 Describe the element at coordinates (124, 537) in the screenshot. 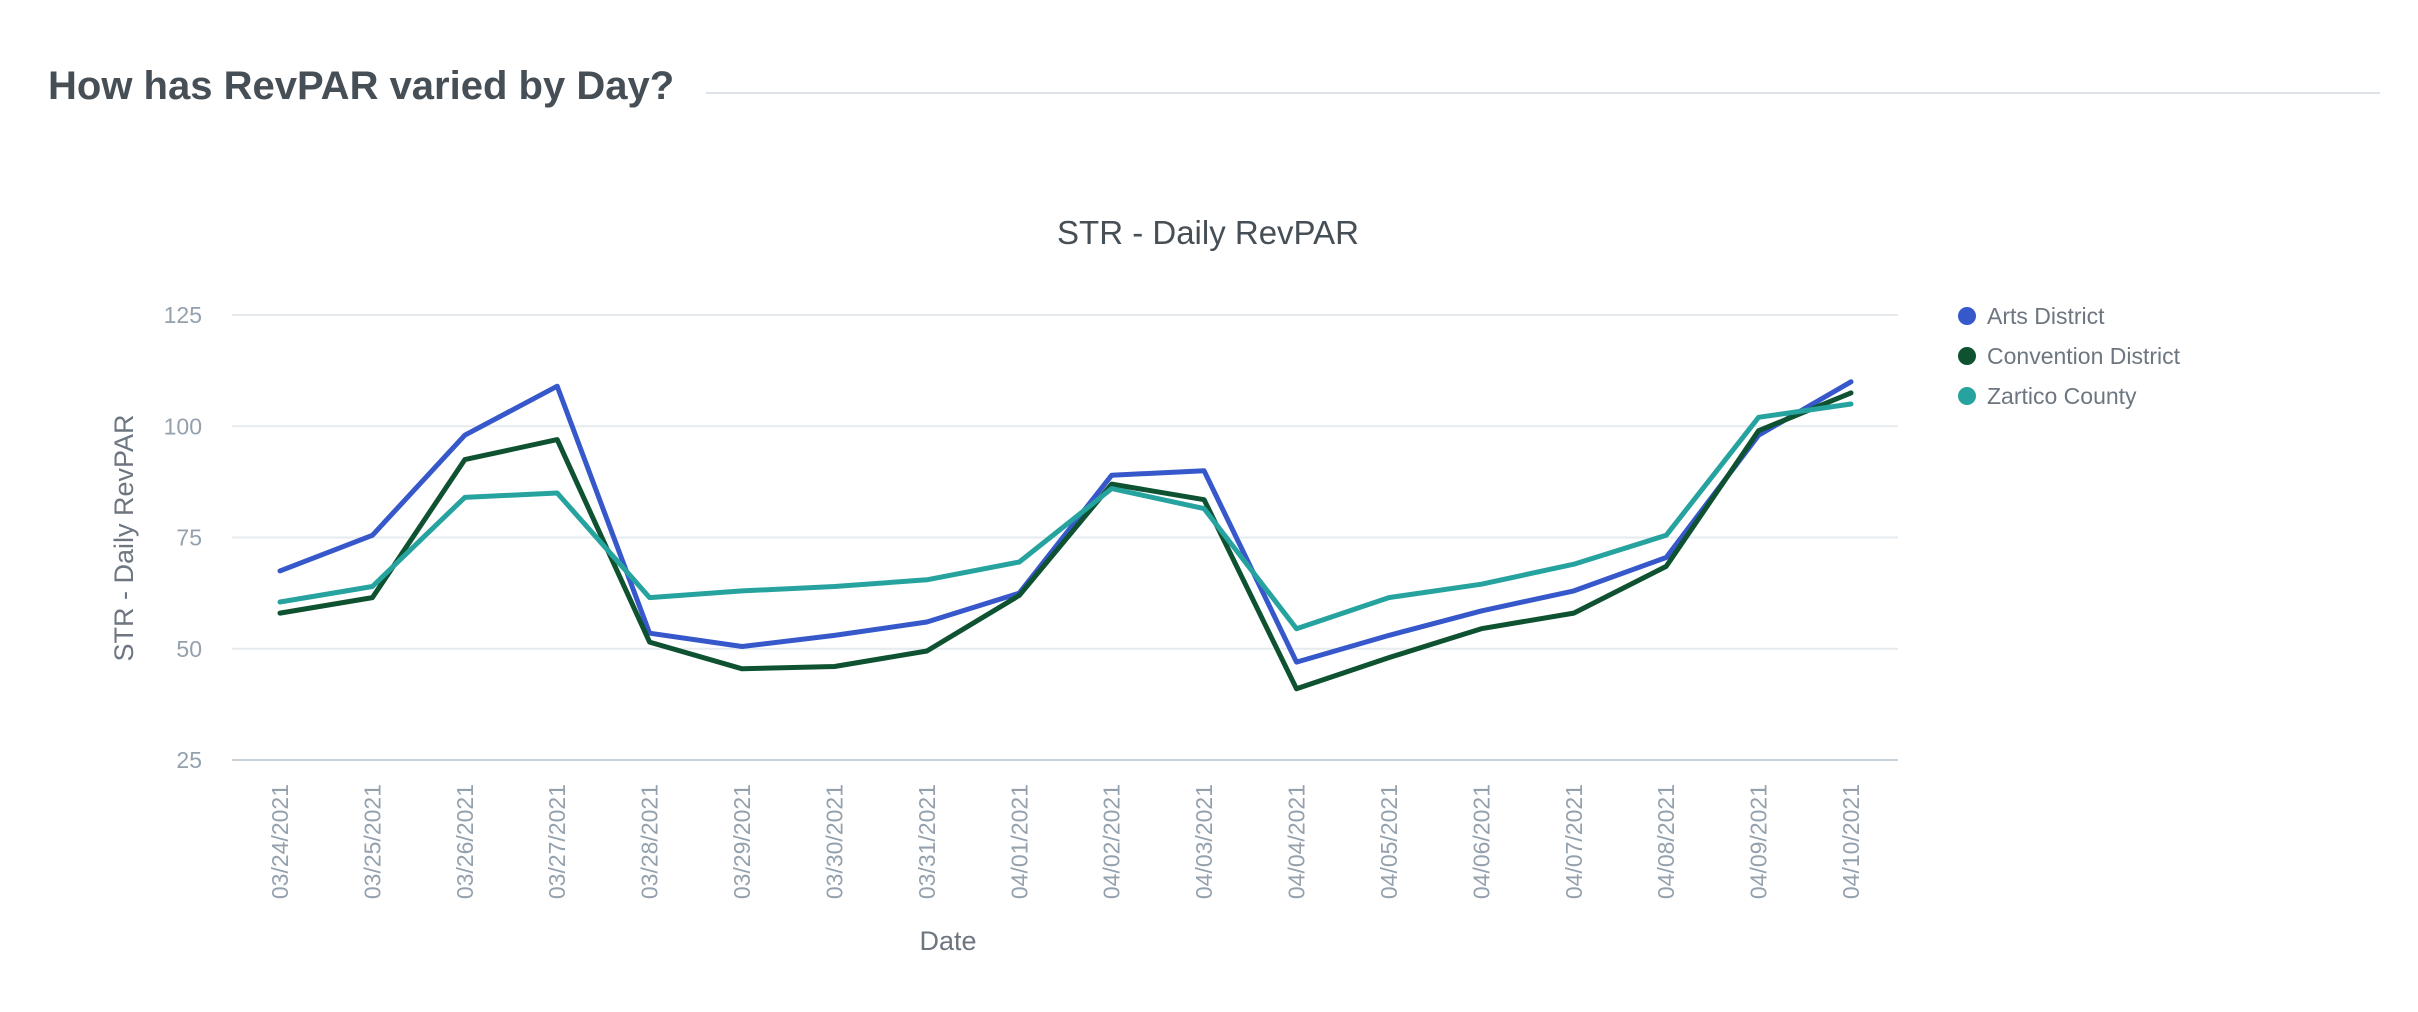

I see `y-axis-title: STR - Daily RevPAR` at that location.